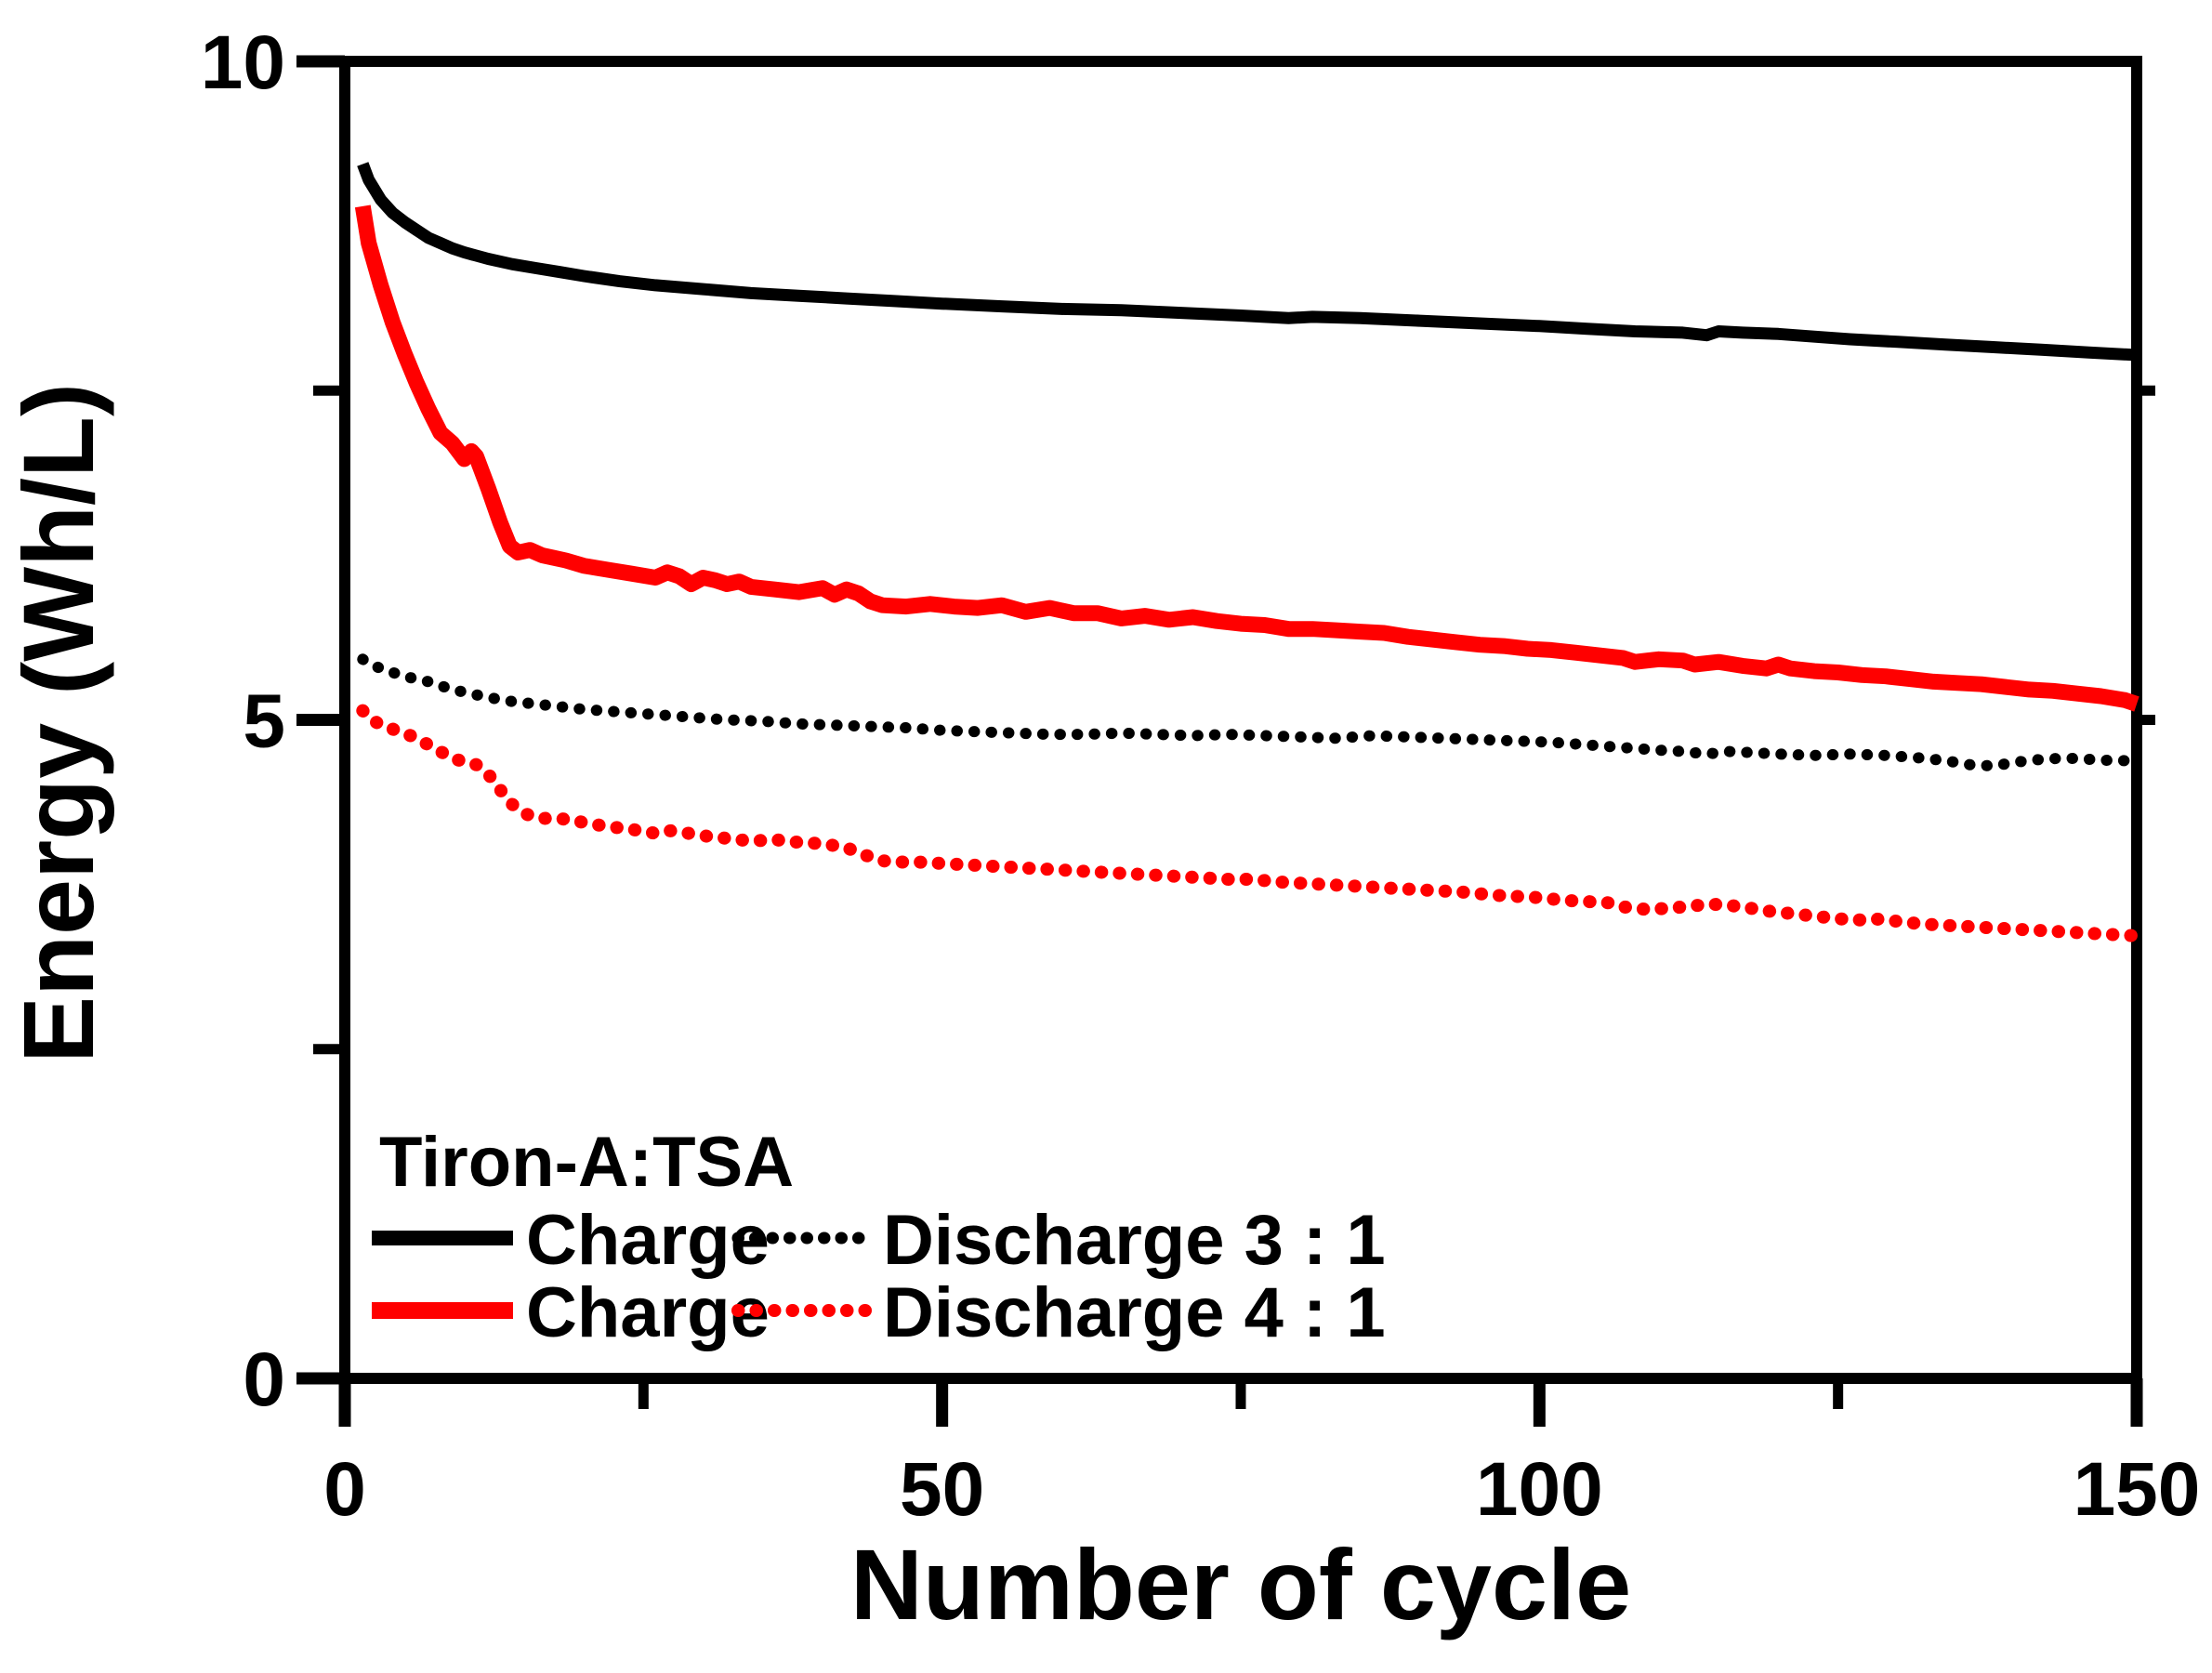  What do you see at coordinates (1134, 1240) in the screenshot?
I see `legend-label-discharge-3-1: Discharge 3 : 1` at bounding box center [1134, 1240].